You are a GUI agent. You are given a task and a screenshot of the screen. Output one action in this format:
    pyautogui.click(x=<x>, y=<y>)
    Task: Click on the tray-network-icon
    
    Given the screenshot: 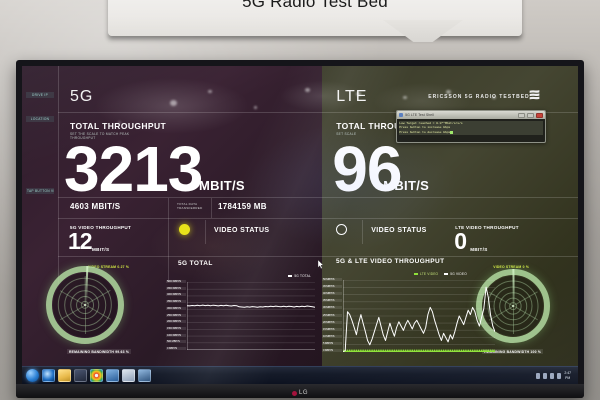 What is the action you would take?
    pyautogui.click(x=545, y=375)
    